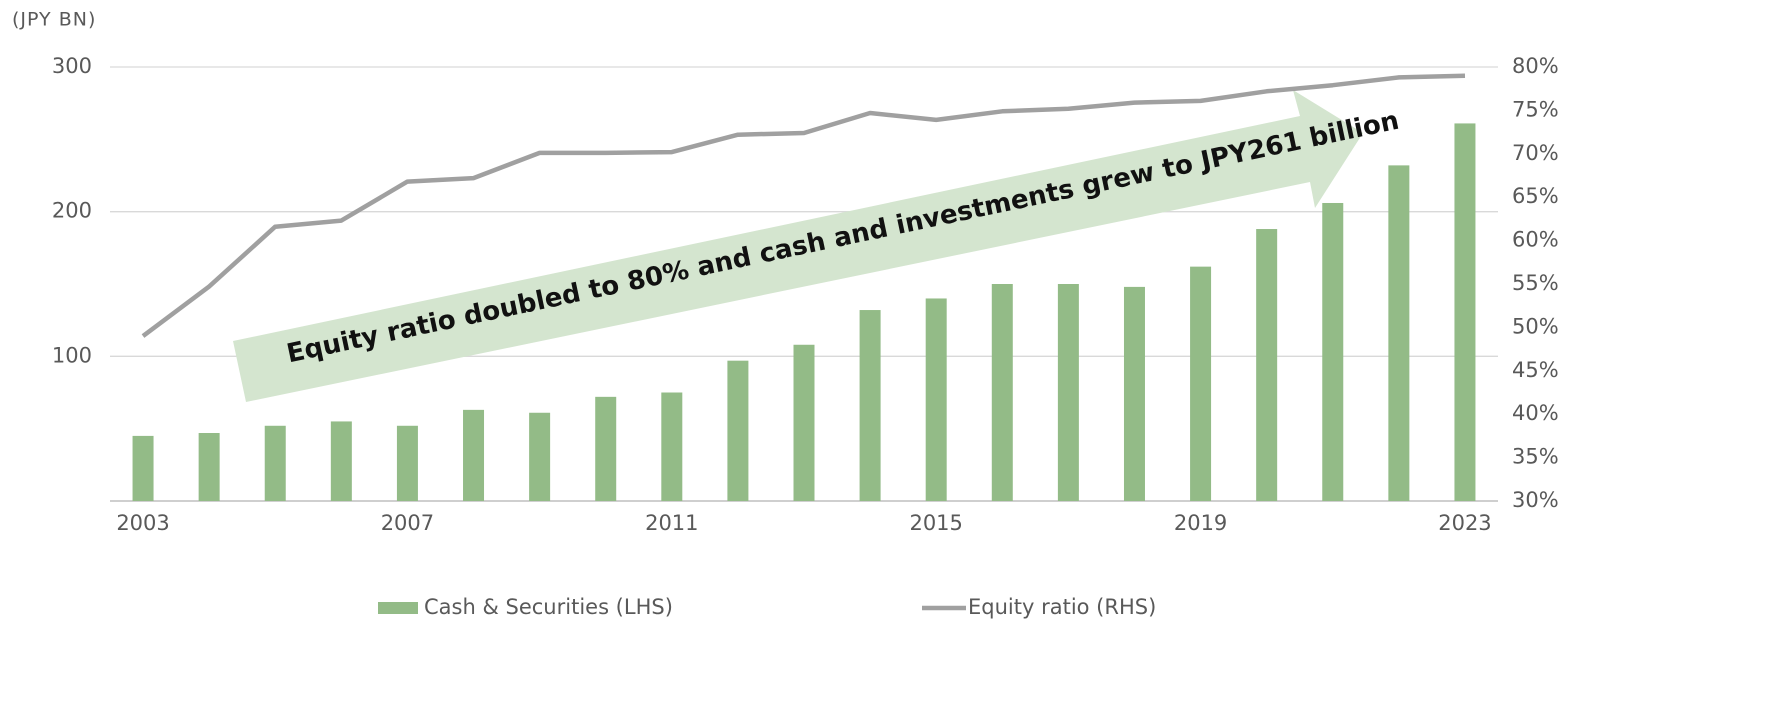 The width and height of the screenshot is (1792, 709). Describe the element at coordinates (1535, 283) in the screenshot. I see `y2-tick-label: 55%` at that location.